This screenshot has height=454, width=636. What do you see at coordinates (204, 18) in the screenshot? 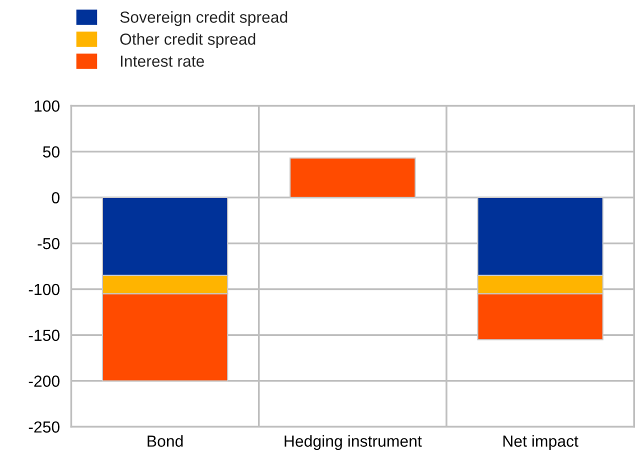
I see `legend-label: Sovereign credit spread` at bounding box center [204, 18].